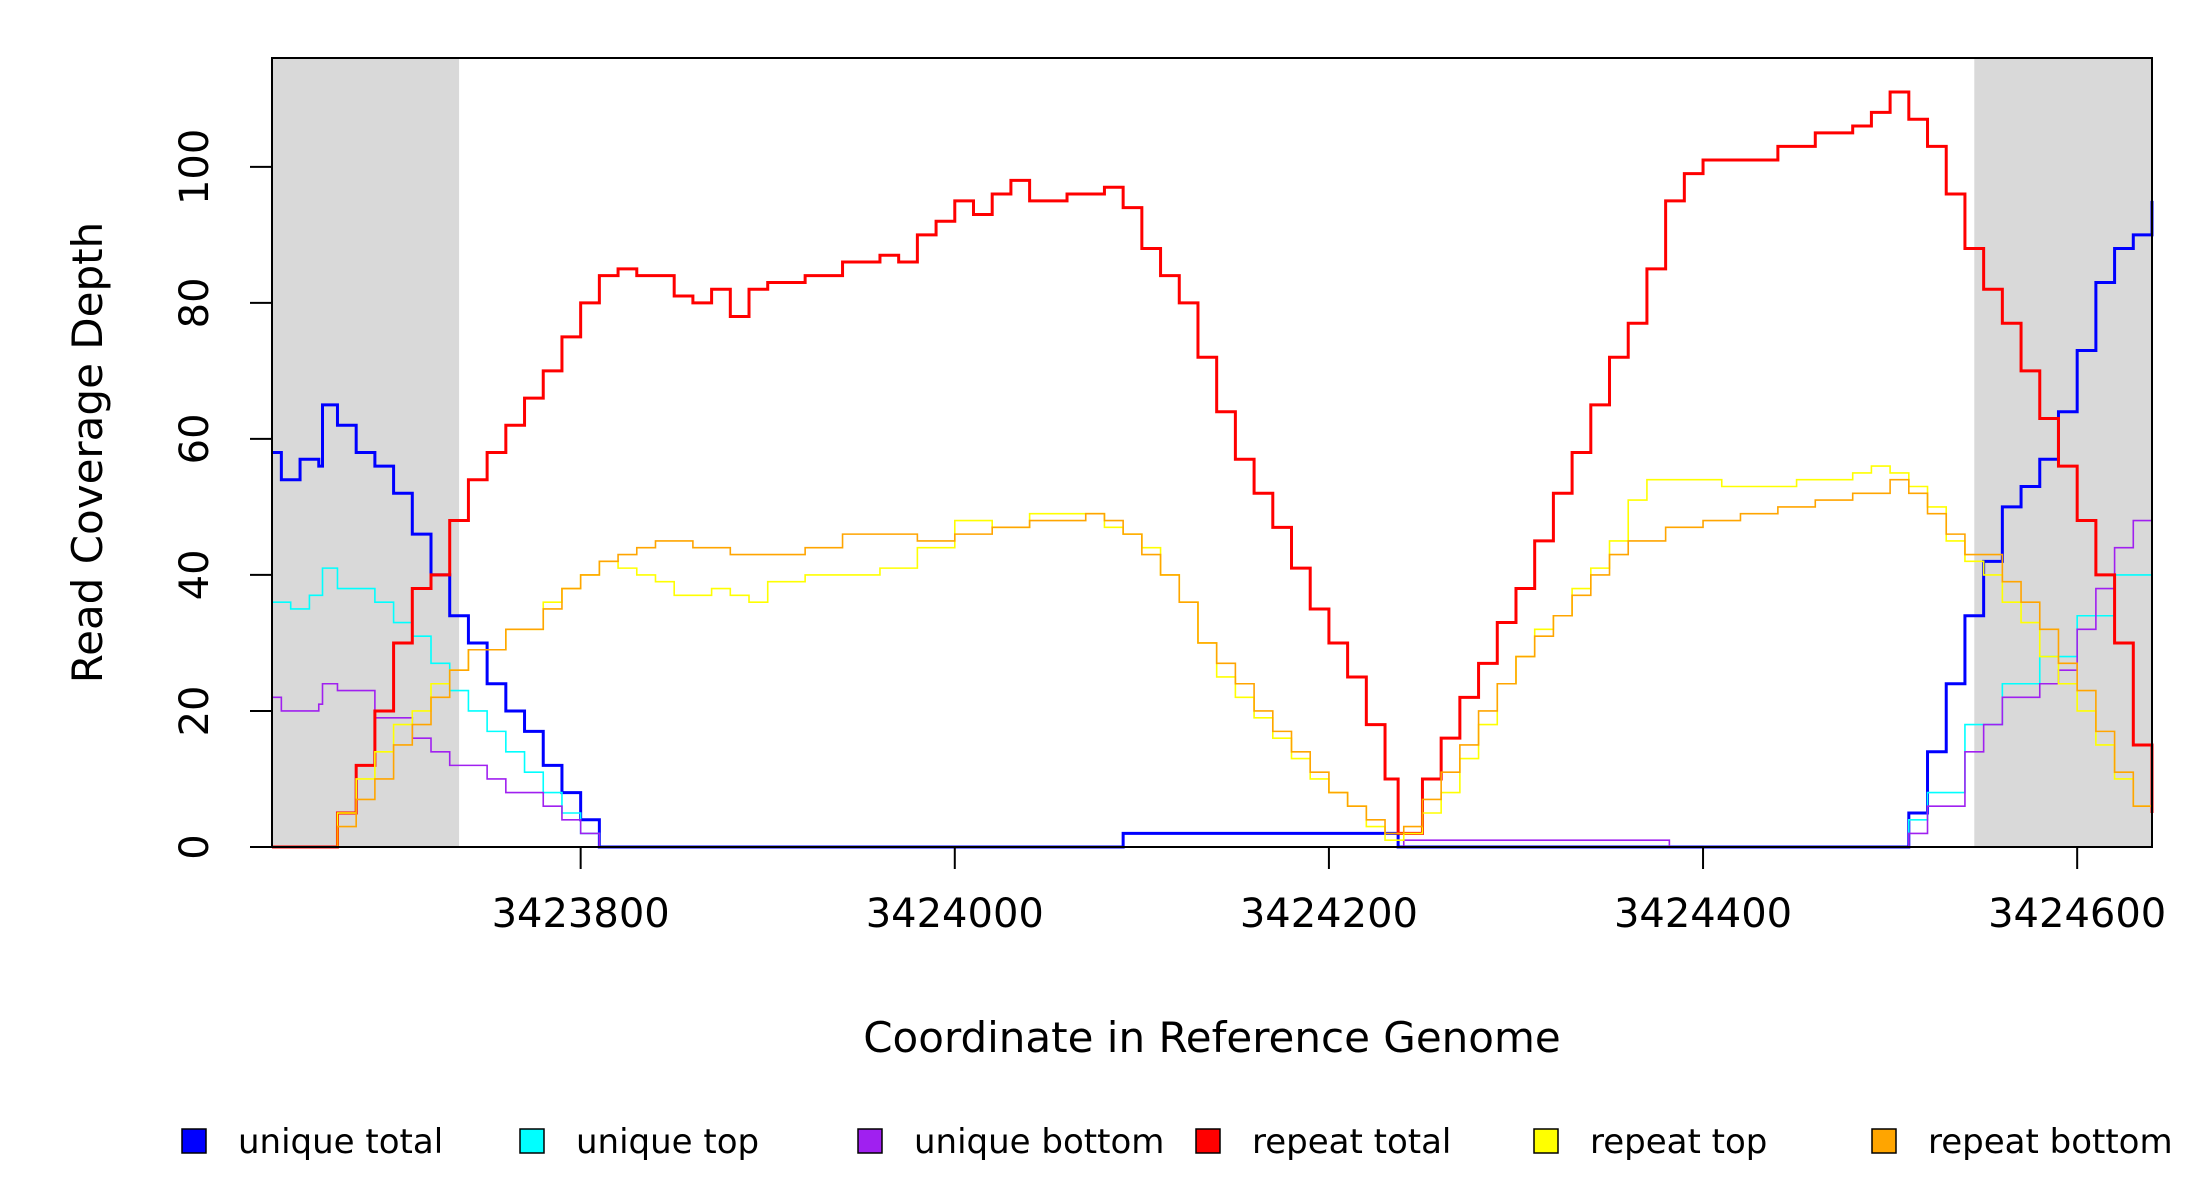  Describe the element at coordinates (195, 711) in the screenshot. I see `y-tick-label: 20` at that location.